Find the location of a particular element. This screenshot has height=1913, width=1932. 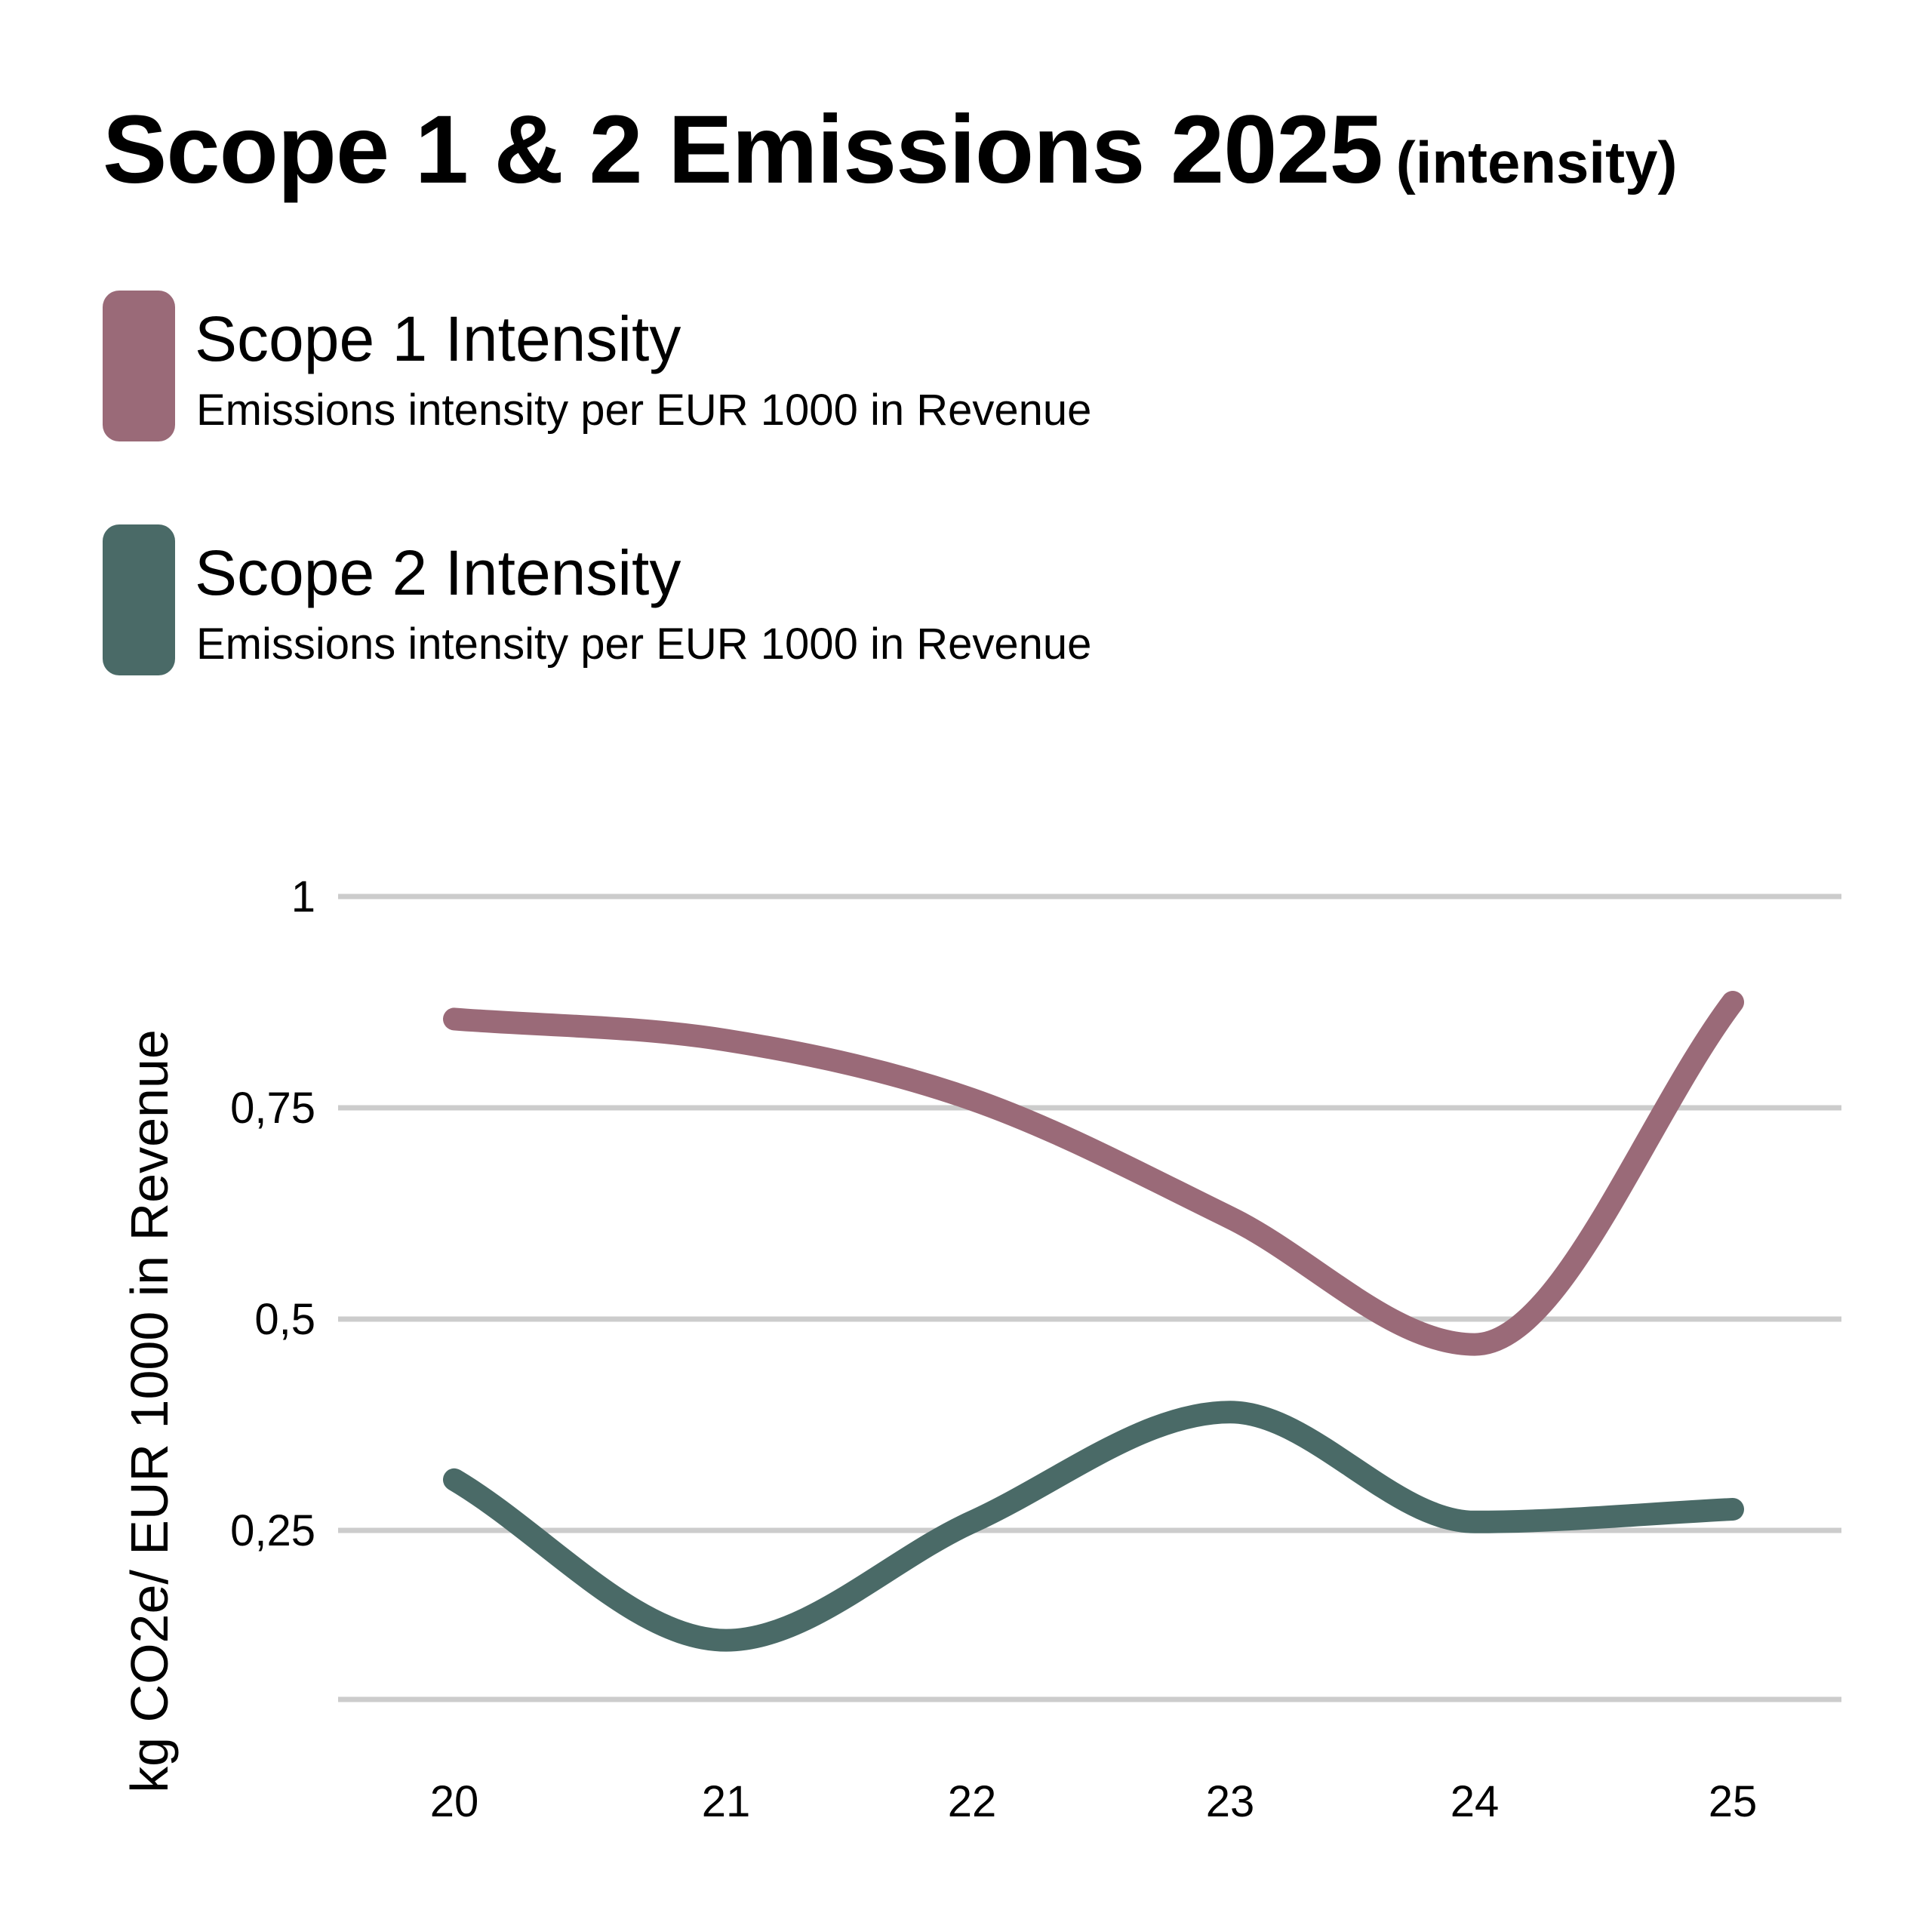

legend-label-scope-1: Scope 1 Intensity is located at coordinates (438, 338).